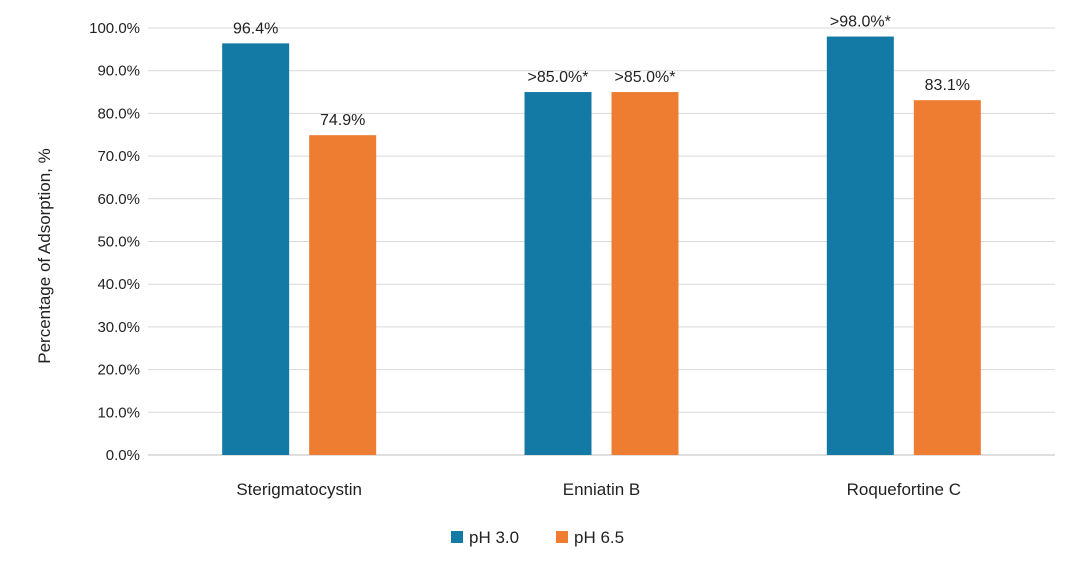  What do you see at coordinates (118, 327) in the screenshot?
I see `y-tick-label: 30.0%` at bounding box center [118, 327].